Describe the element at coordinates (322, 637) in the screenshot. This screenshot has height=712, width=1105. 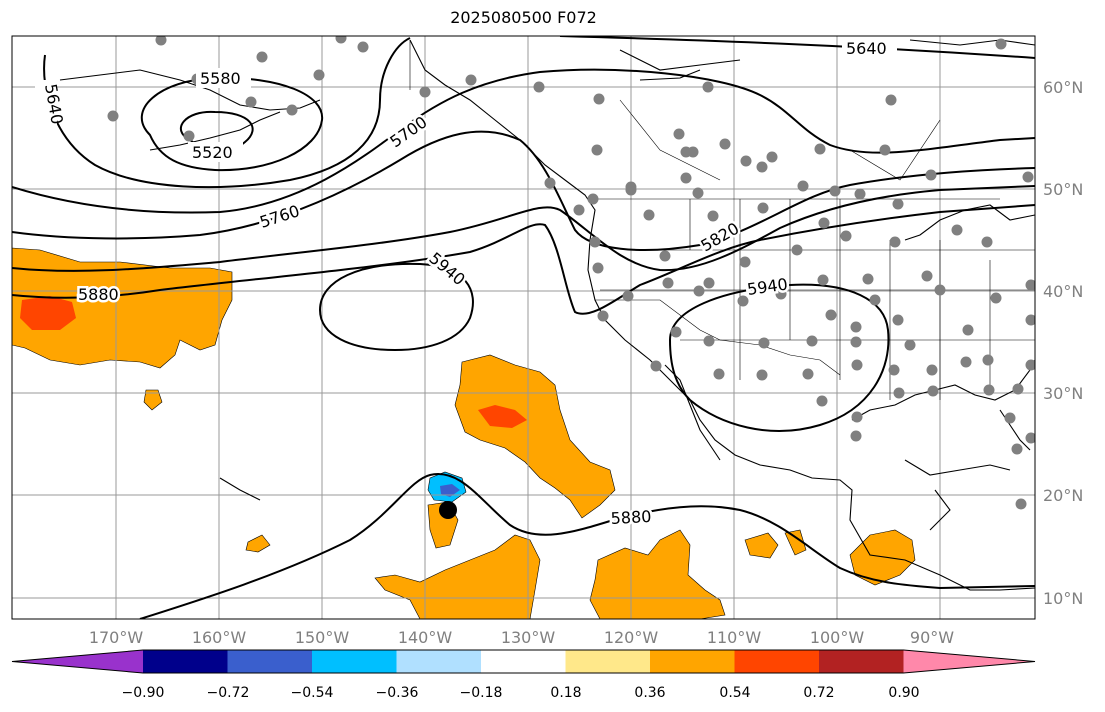
I see `lon-tick-label: 150°W` at that location.